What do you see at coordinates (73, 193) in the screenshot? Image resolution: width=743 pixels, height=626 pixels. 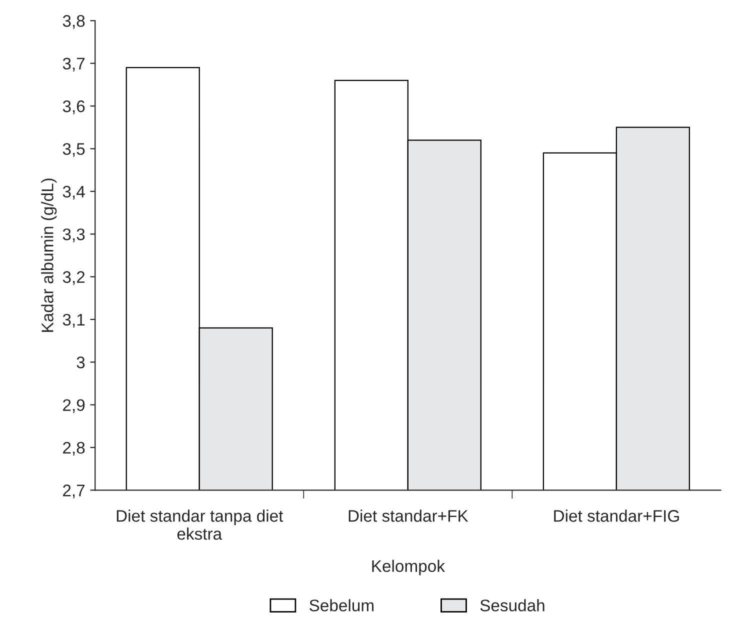 I see `y-tick-label: 3,4` at bounding box center [73, 193].